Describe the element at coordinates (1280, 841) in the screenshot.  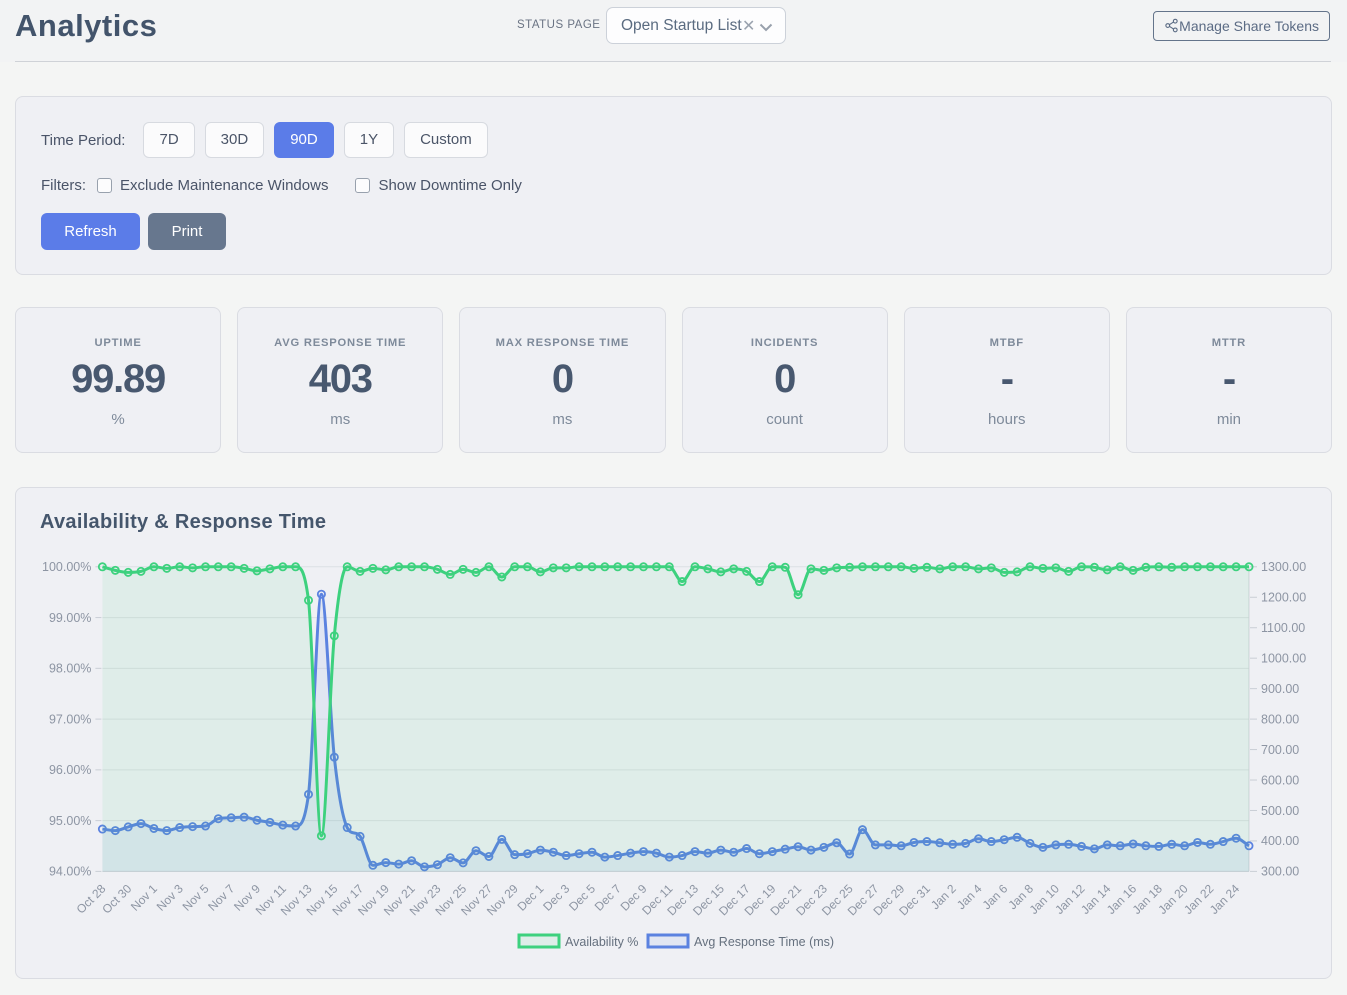
I see `svg-text: 400.00` at that location.